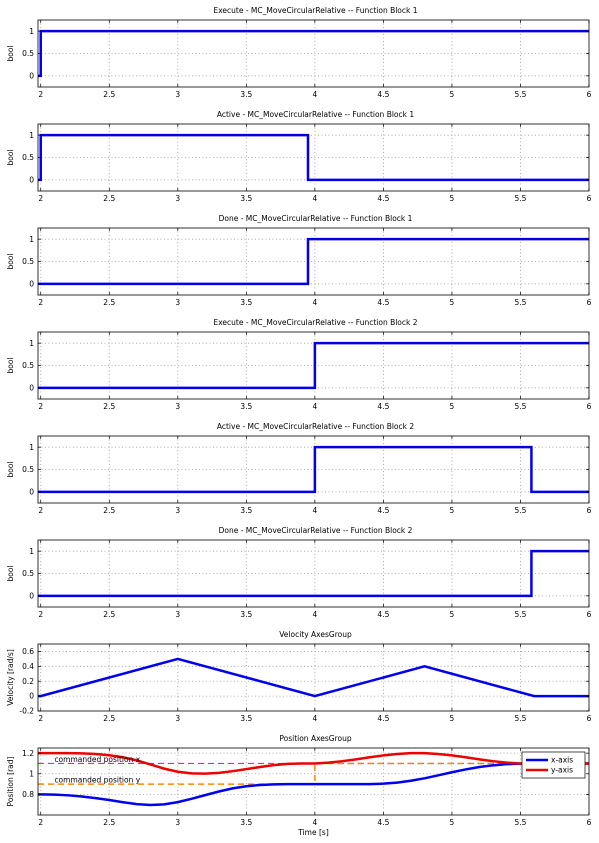 Image resolution: width=599 pixels, height=843 pixels. What do you see at coordinates (28, 666) in the screenshot?
I see `y-tick-label: 0.4` at bounding box center [28, 666].